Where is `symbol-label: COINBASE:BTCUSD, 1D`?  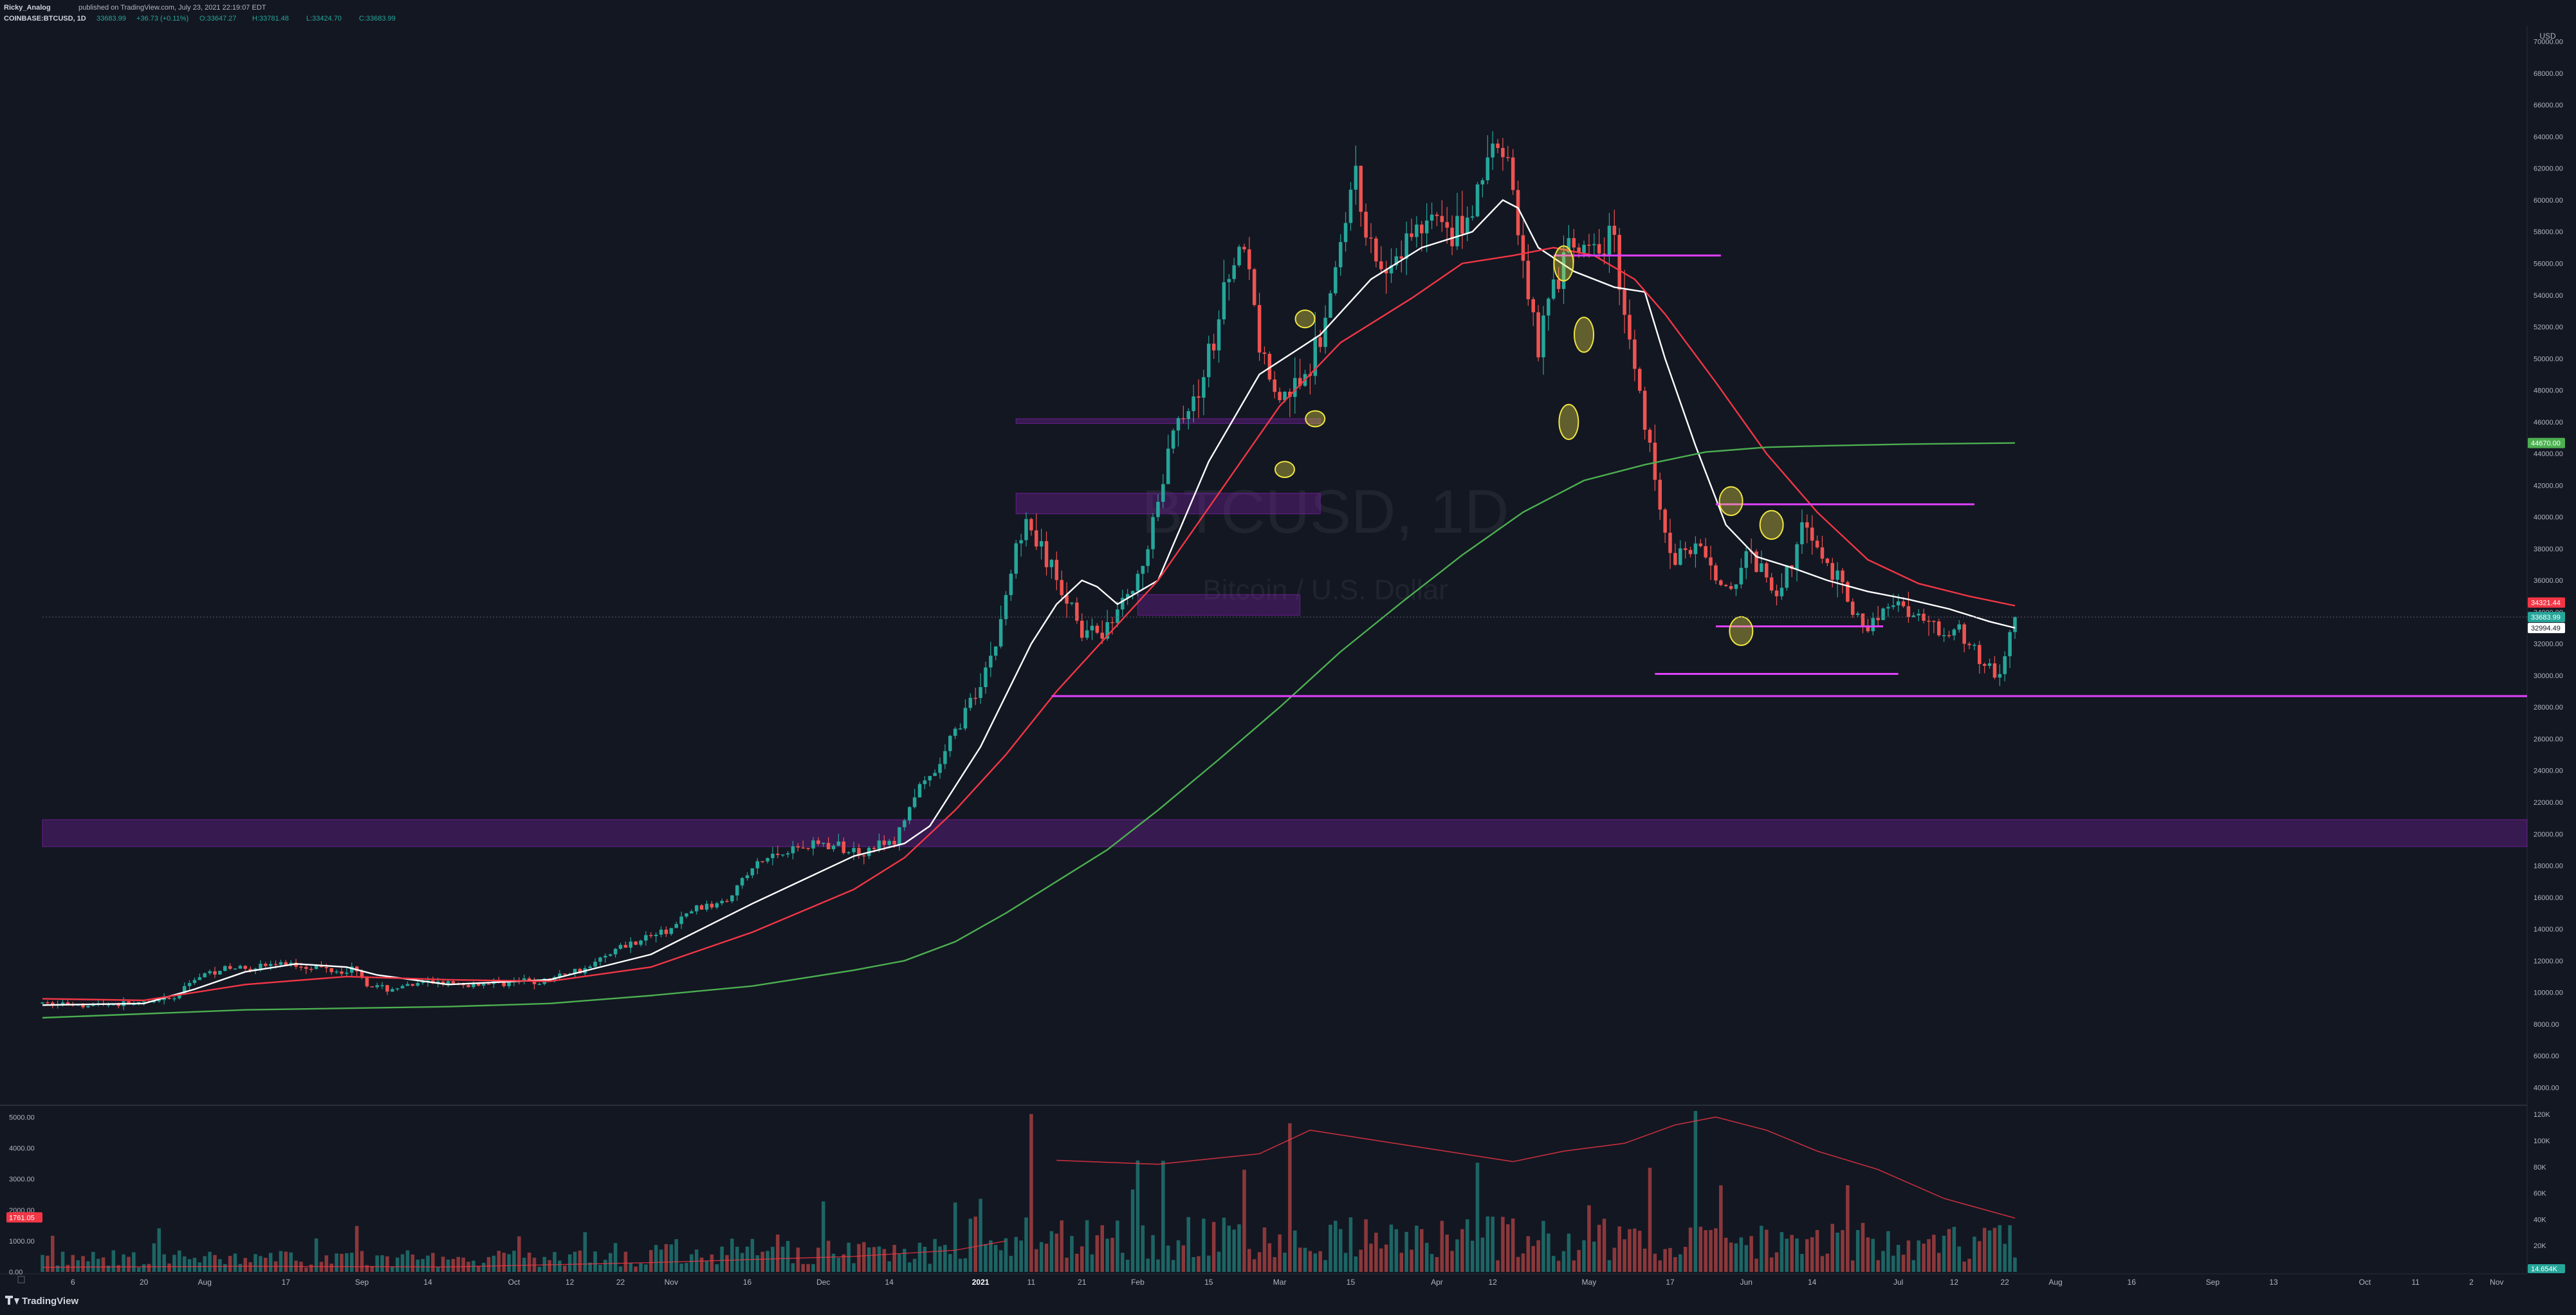
symbol-label: COINBASE:BTCUSD, 1D is located at coordinates (45, 19).